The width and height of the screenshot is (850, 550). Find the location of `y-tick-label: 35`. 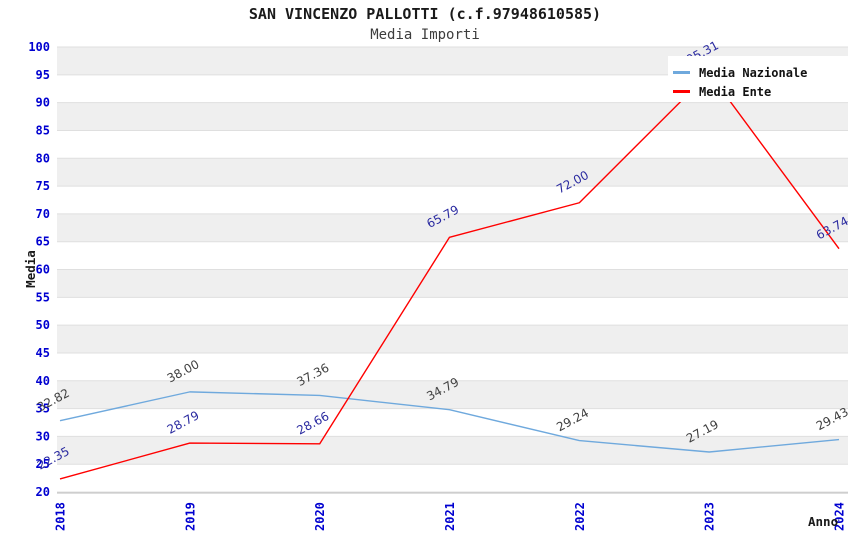

y-tick-label: 35 is located at coordinates (43, 409).